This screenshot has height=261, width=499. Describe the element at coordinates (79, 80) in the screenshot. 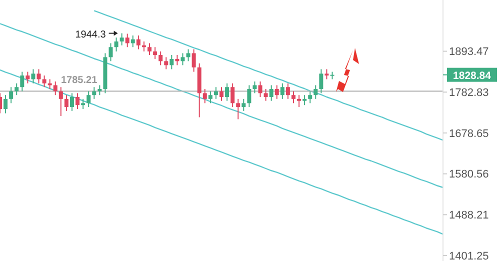

I see `ref-line-label: 1785.21` at that location.